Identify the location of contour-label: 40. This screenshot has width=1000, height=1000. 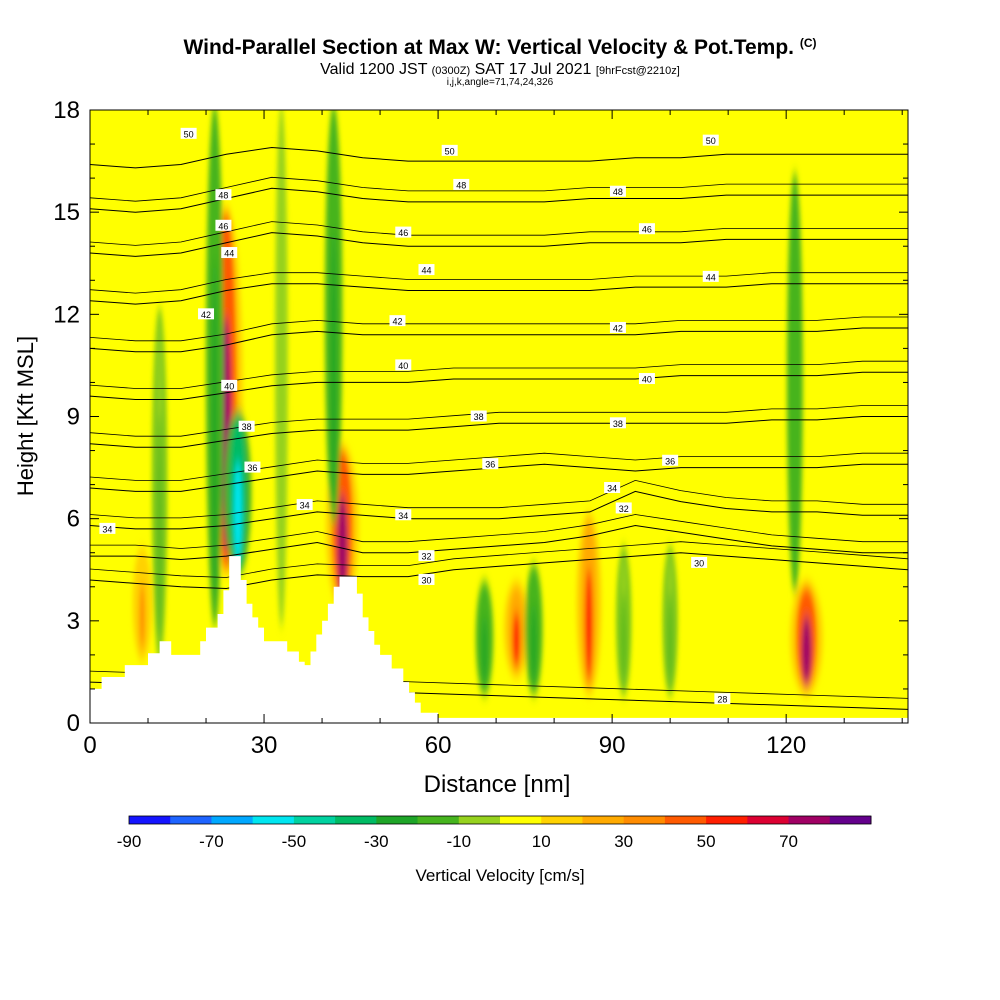
(229, 386).